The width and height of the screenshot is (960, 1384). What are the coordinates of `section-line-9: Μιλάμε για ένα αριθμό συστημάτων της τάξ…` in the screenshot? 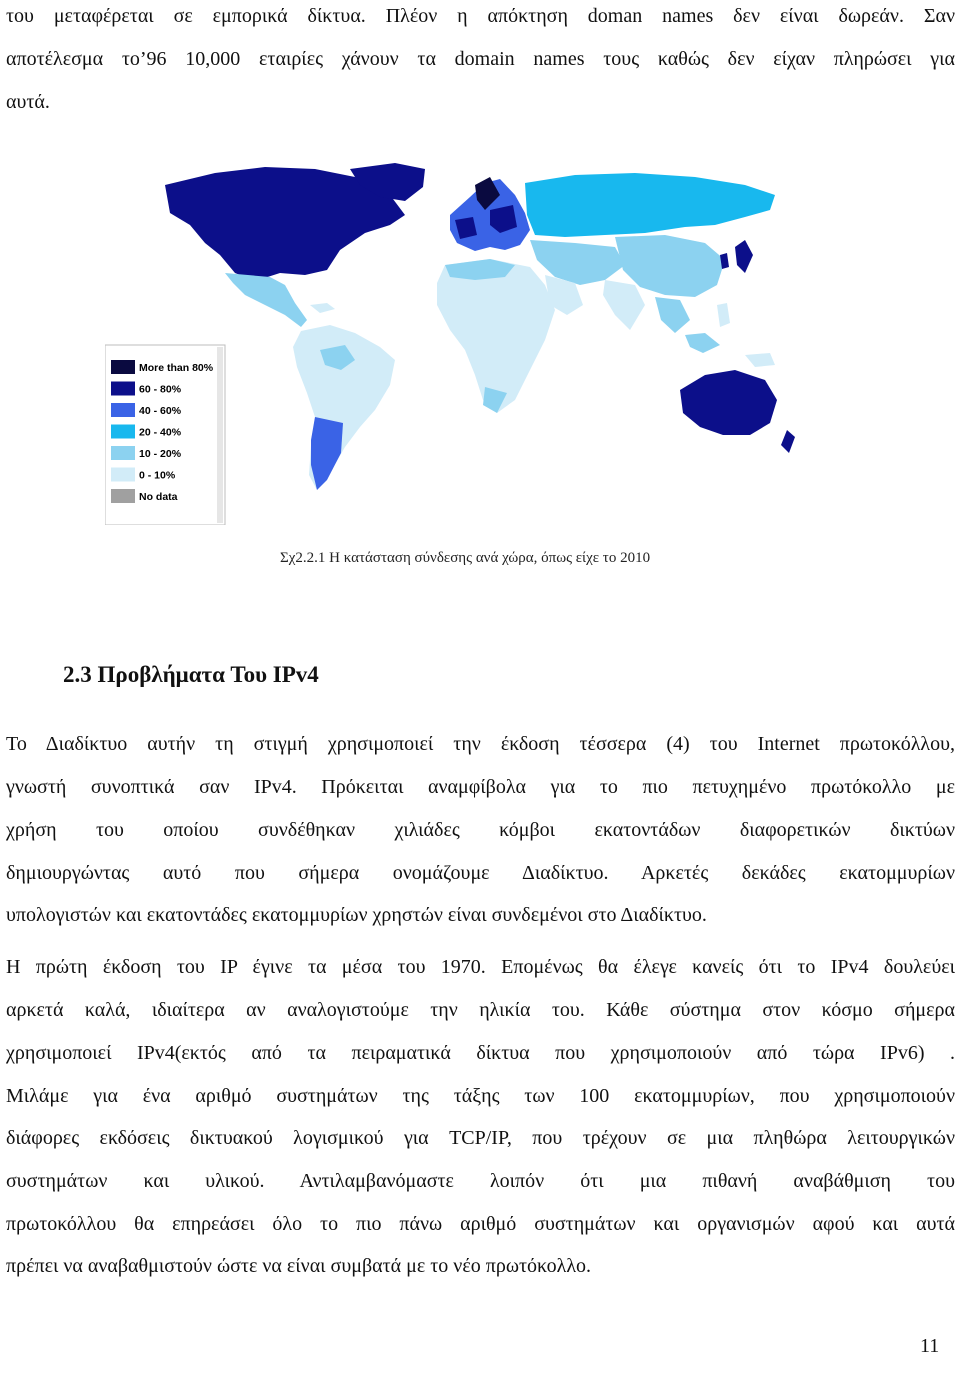 It's located at (480, 1096).